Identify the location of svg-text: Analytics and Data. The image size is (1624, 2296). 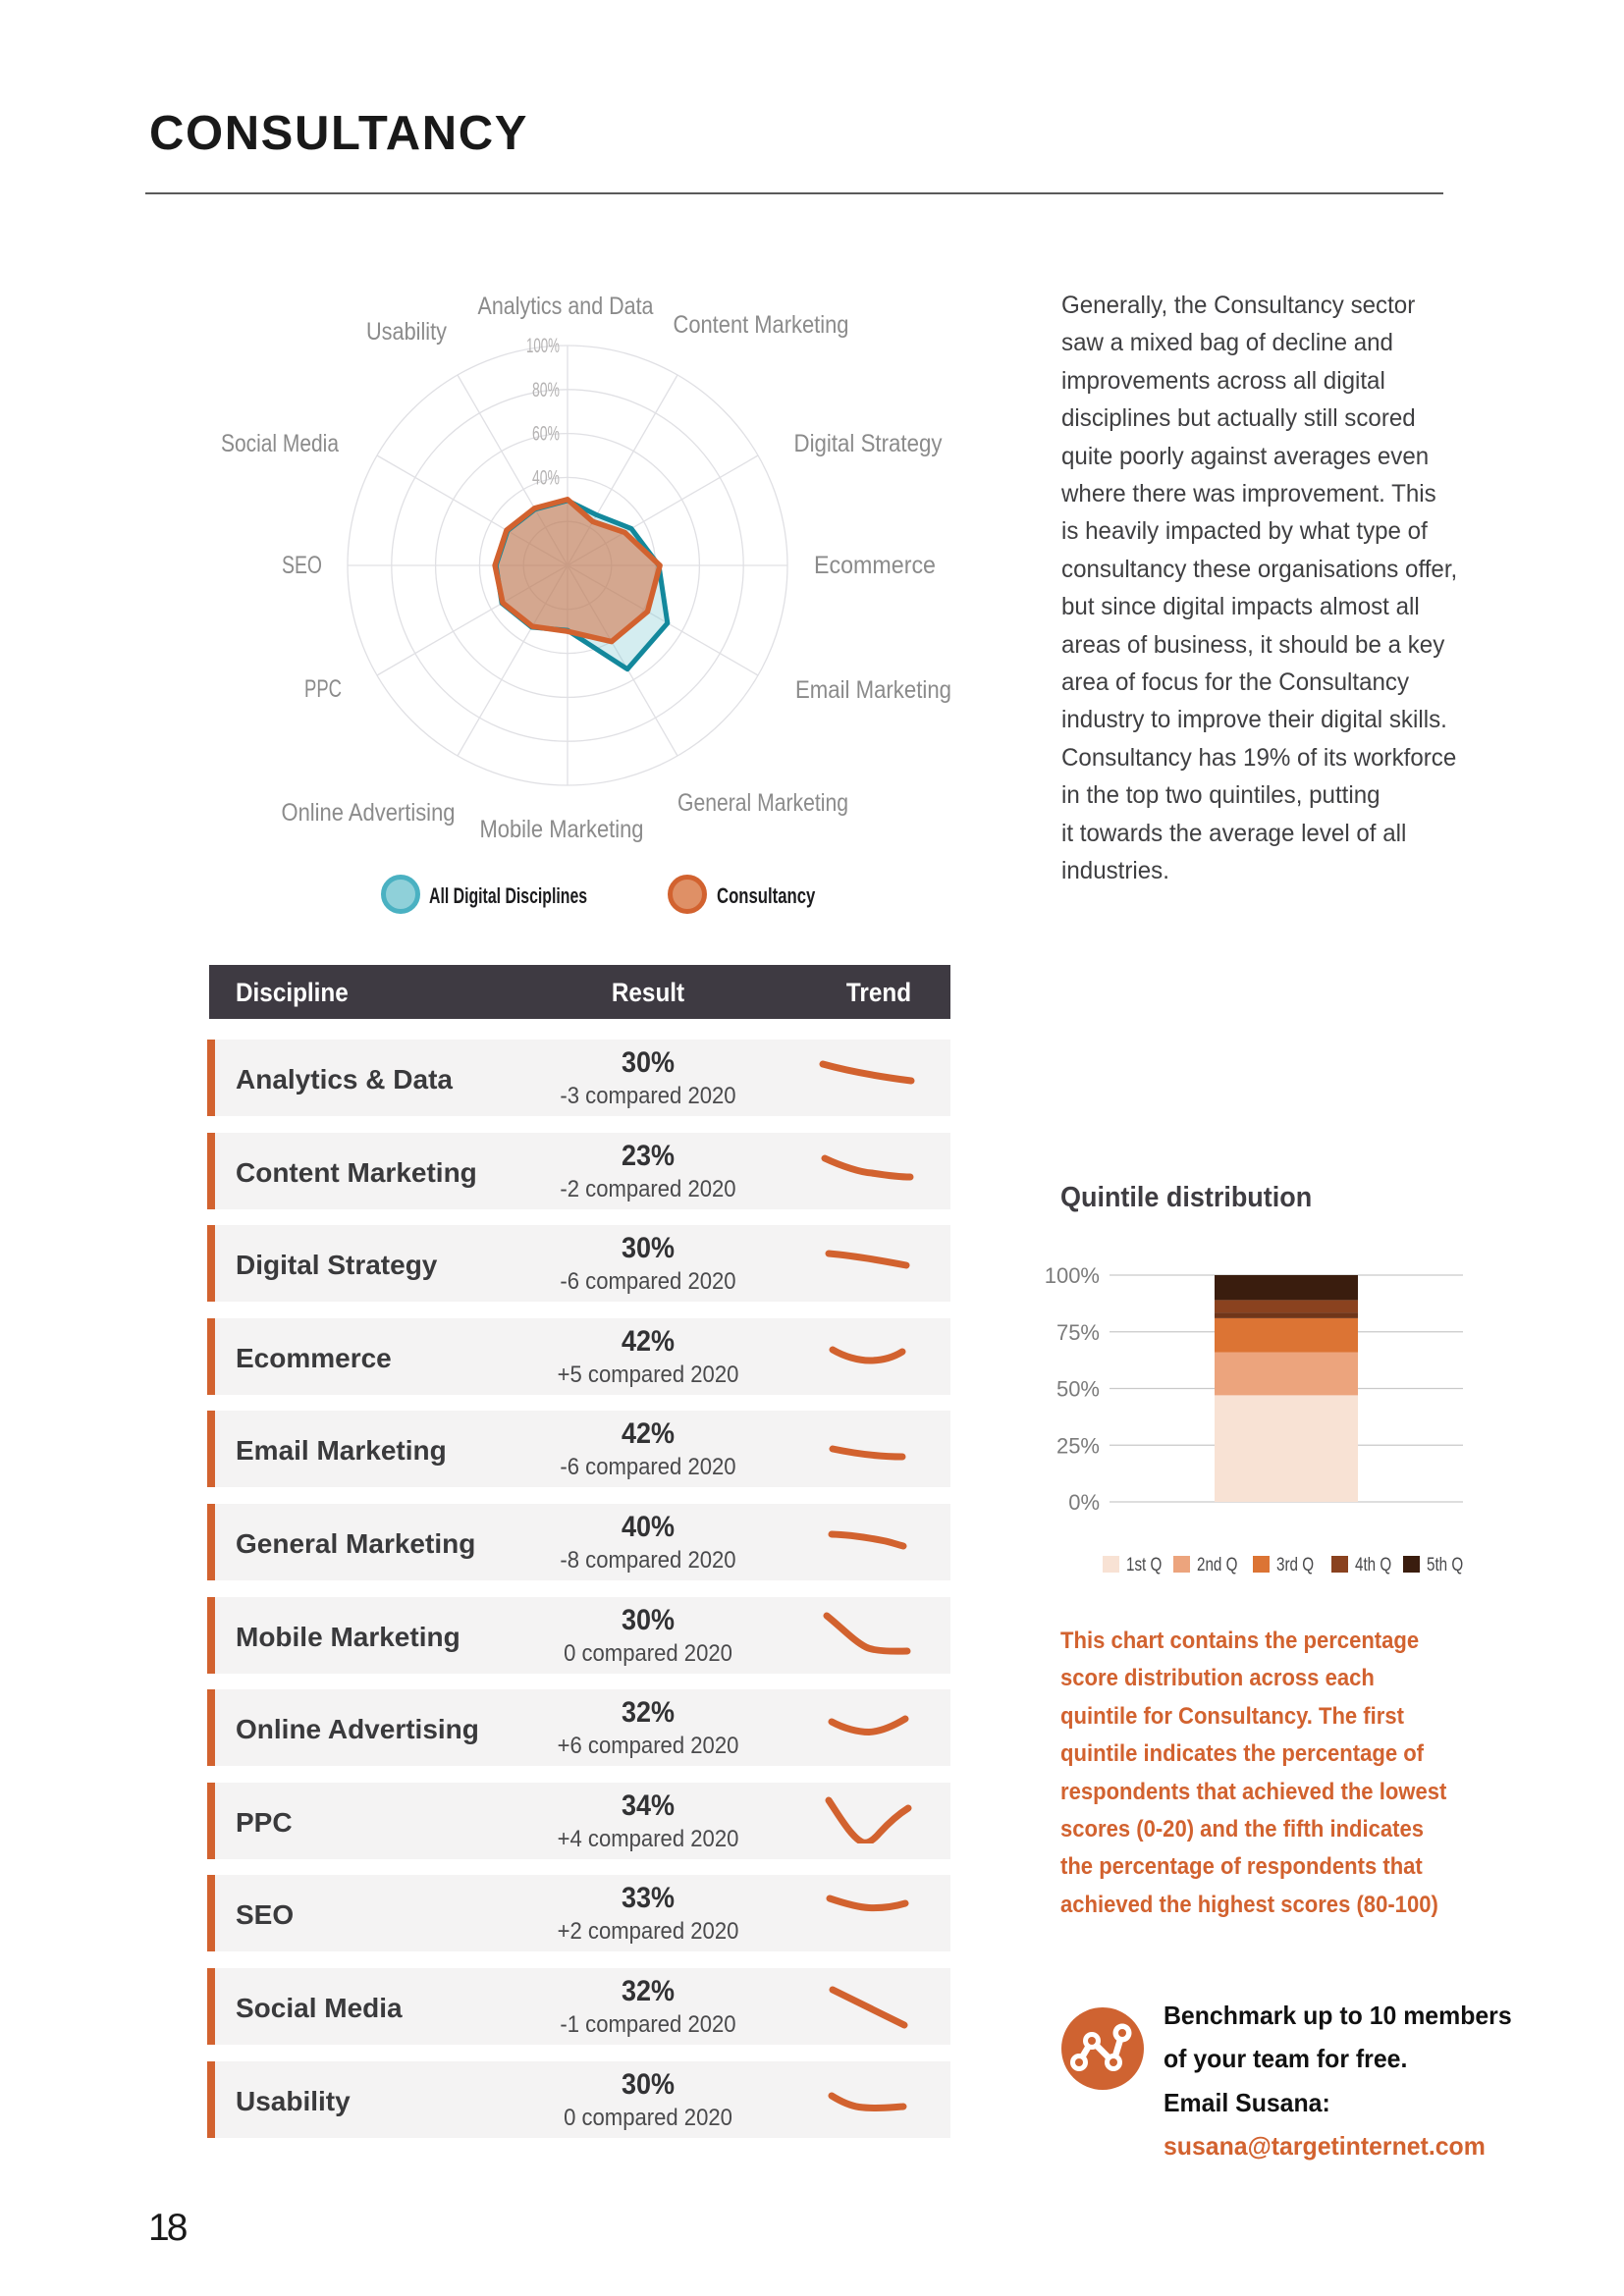
(566, 306).